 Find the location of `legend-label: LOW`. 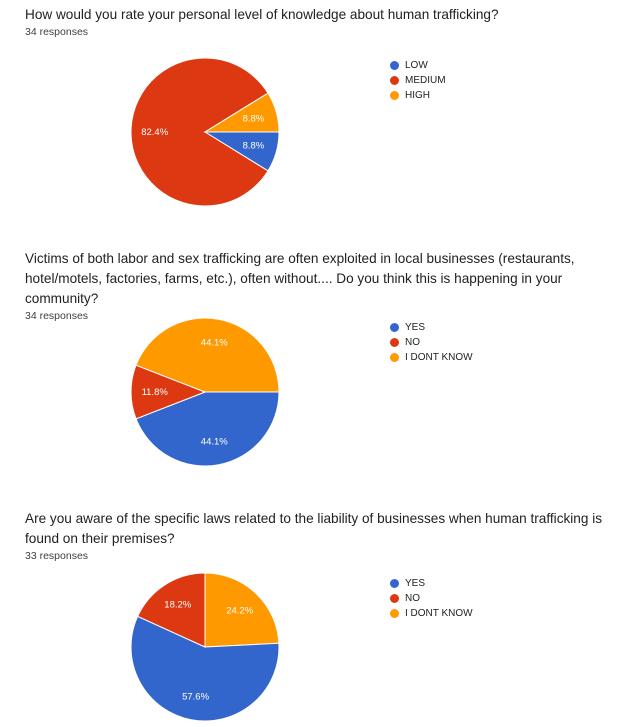

legend-label: LOW is located at coordinates (416, 65).